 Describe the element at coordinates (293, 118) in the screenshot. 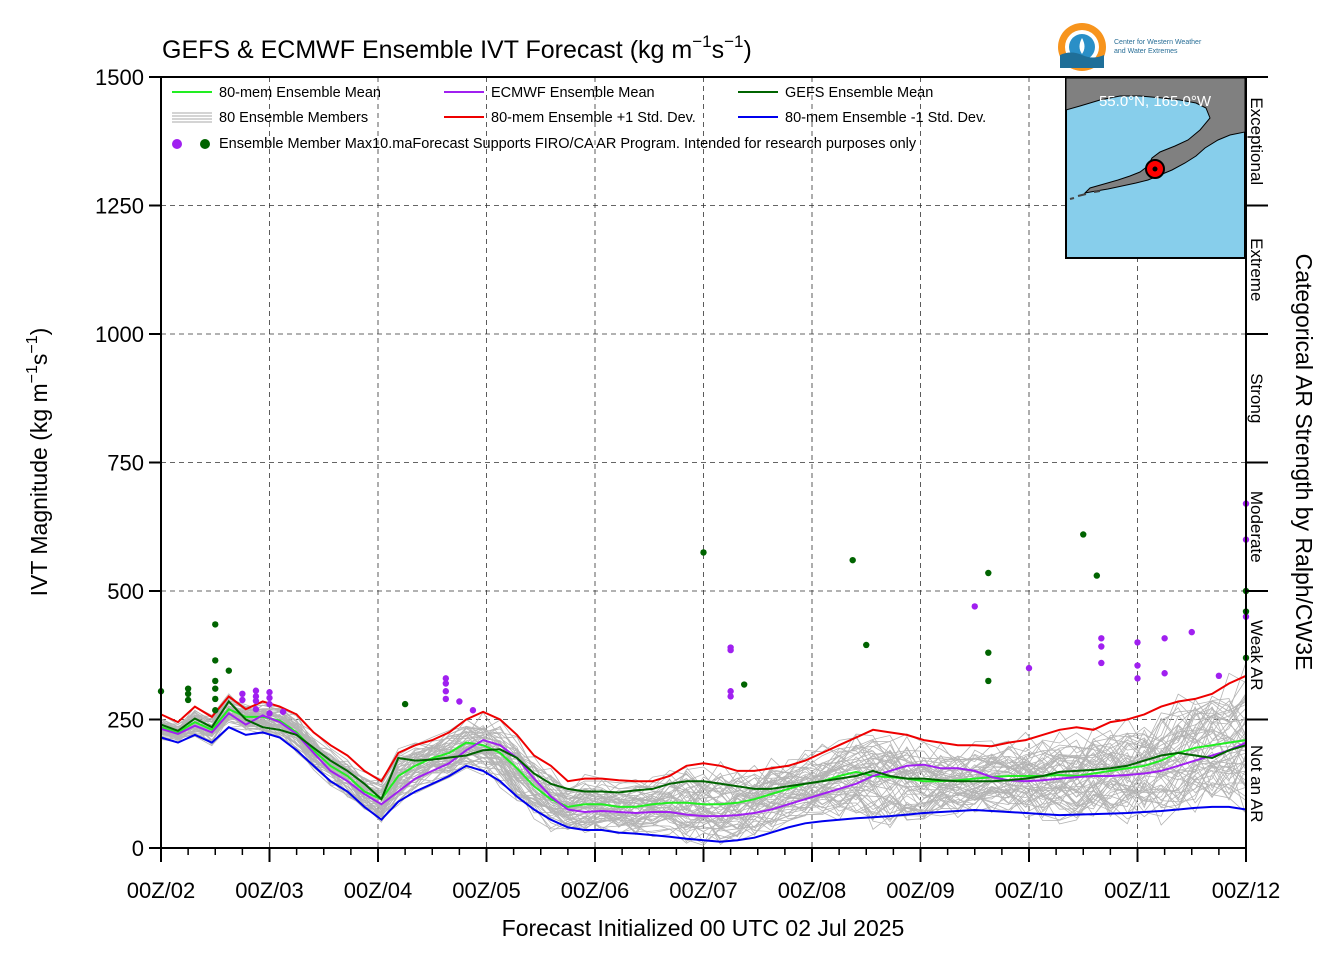

I see `legend-label-members: 80 Ensemble Members` at that location.